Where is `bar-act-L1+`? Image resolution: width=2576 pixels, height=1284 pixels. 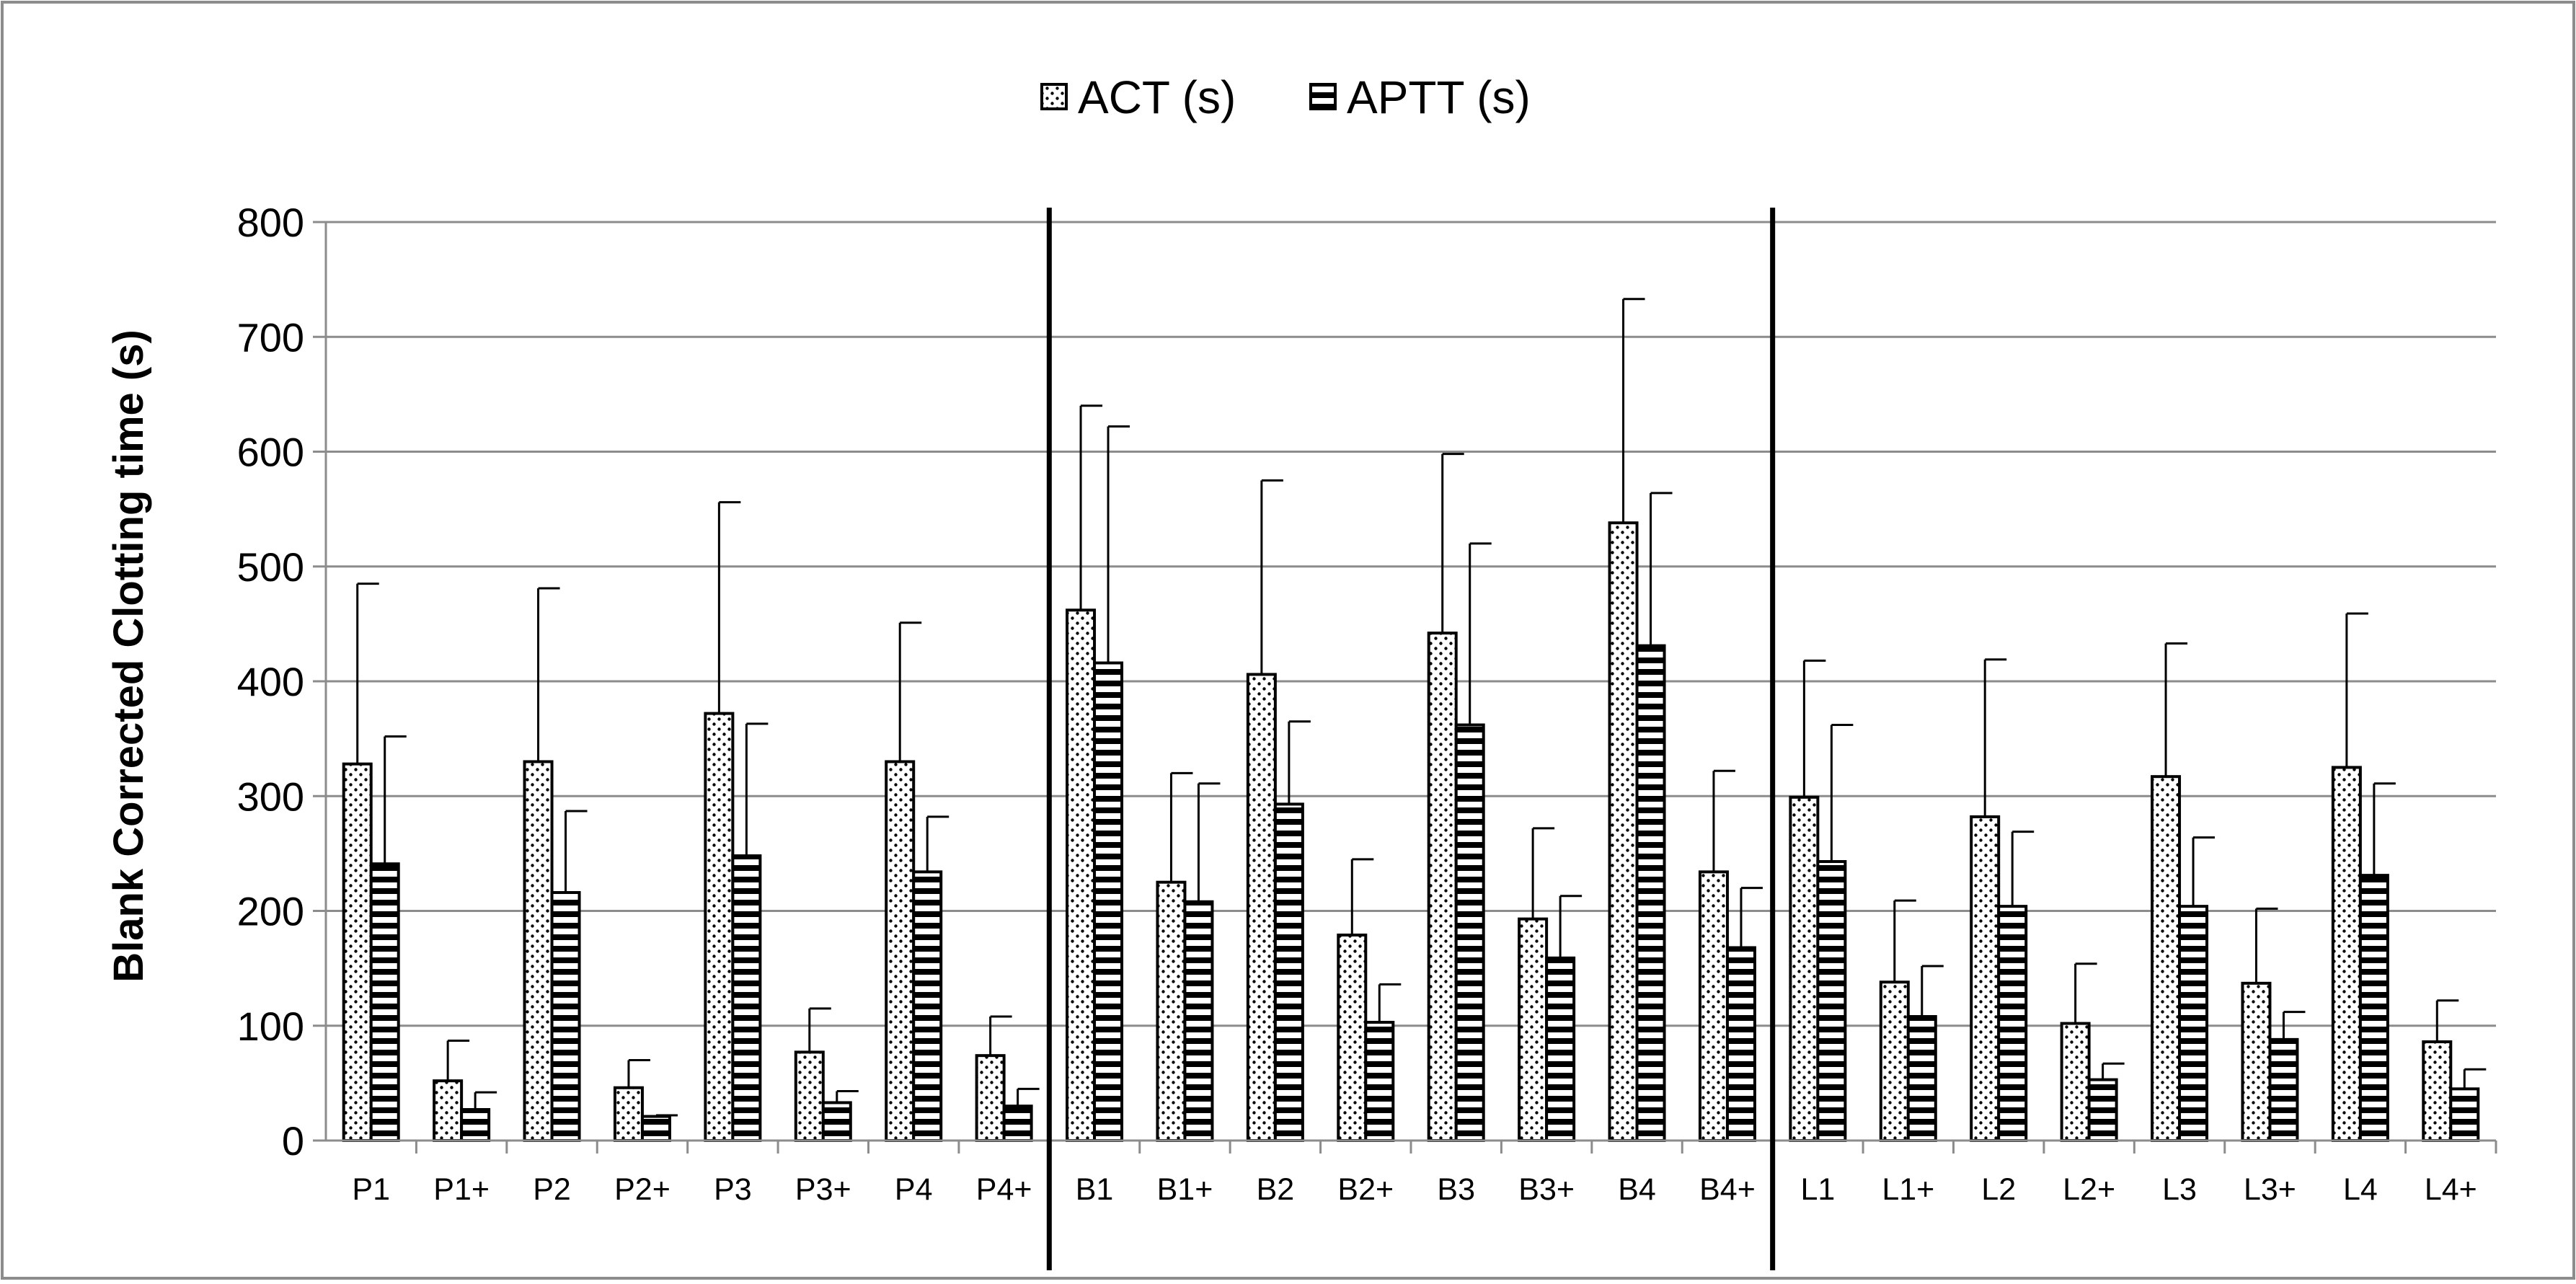 bar-act-L1+ is located at coordinates (1894, 1061).